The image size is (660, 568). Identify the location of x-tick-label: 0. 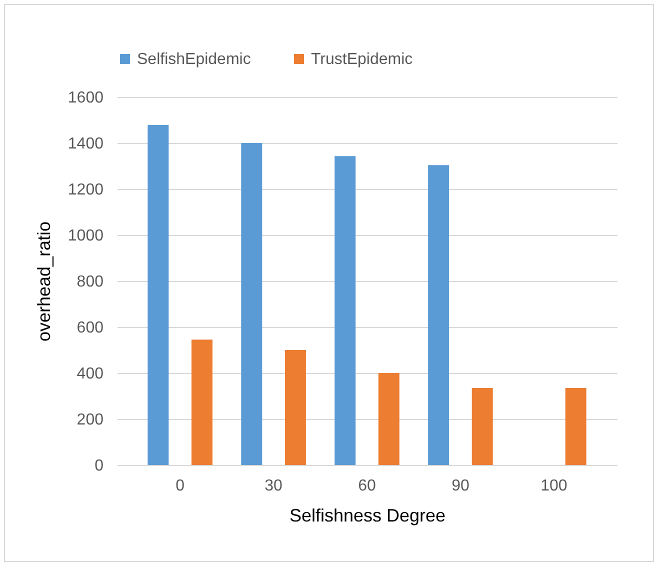
(180, 486).